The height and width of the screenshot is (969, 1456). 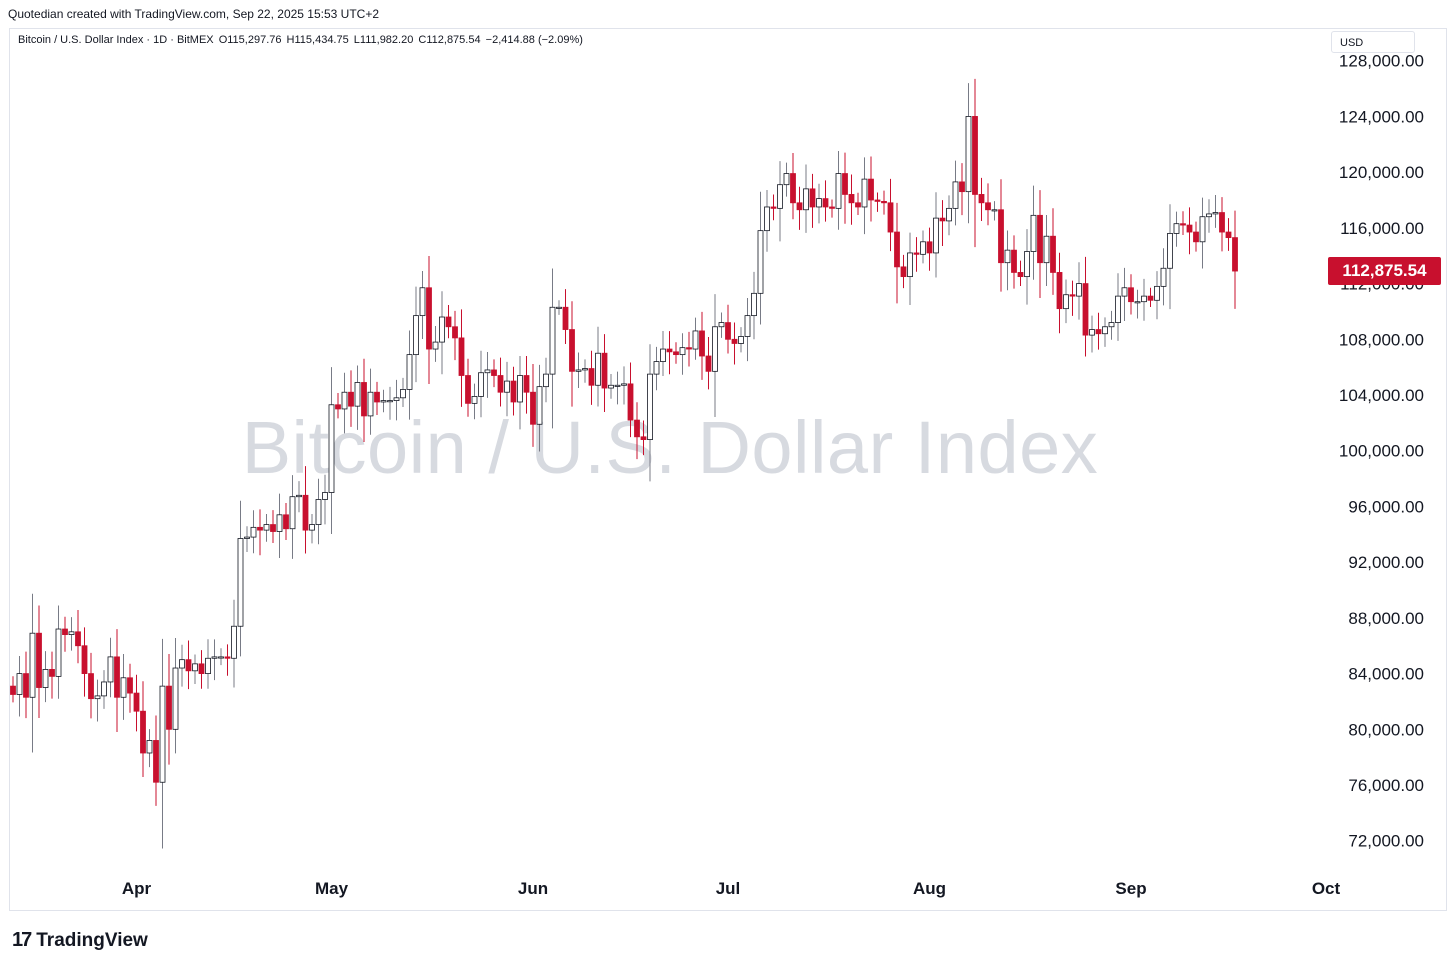 What do you see at coordinates (1373, 42) in the screenshot?
I see `currency-selector: USD` at bounding box center [1373, 42].